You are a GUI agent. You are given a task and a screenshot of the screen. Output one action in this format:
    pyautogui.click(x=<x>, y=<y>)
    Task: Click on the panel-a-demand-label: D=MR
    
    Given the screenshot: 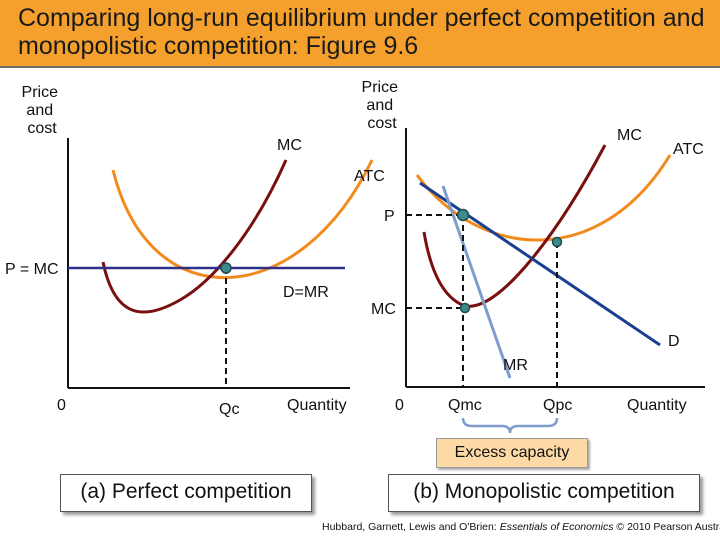 What is the action you would take?
    pyautogui.click(x=306, y=292)
    